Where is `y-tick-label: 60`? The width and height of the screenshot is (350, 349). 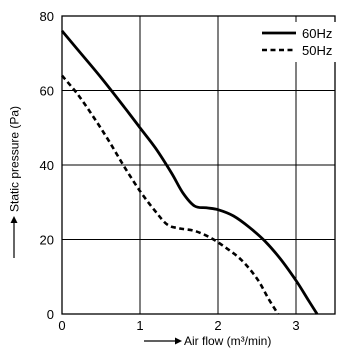
y-tick-label: 60 is located at coordinates (47, 91).